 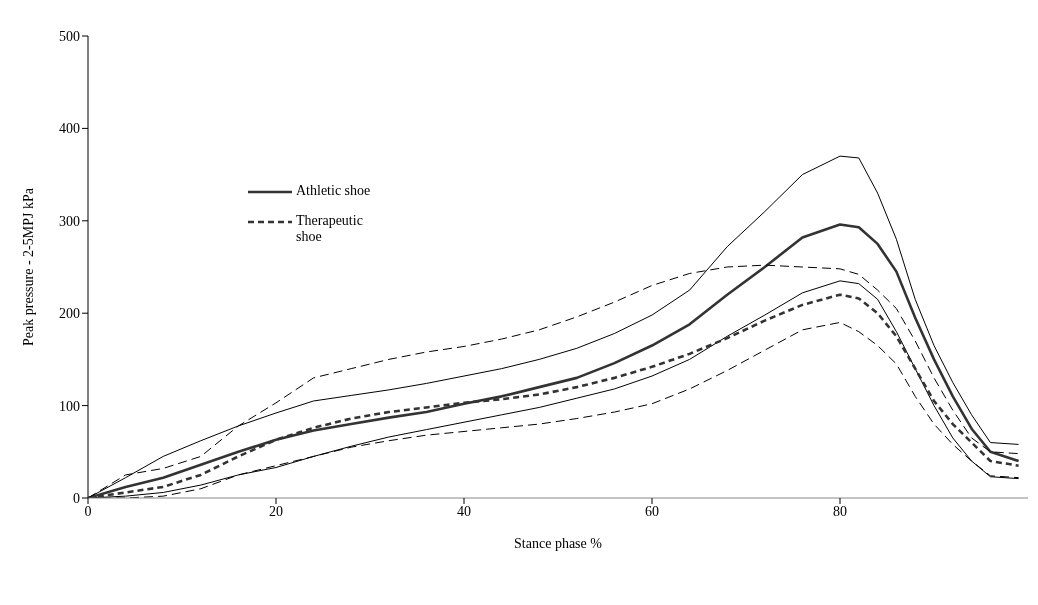 What do you see at coordinates (88, 511) in the screenshot?
I see `x-tick-label: 0` at bounding box center [88, 511].